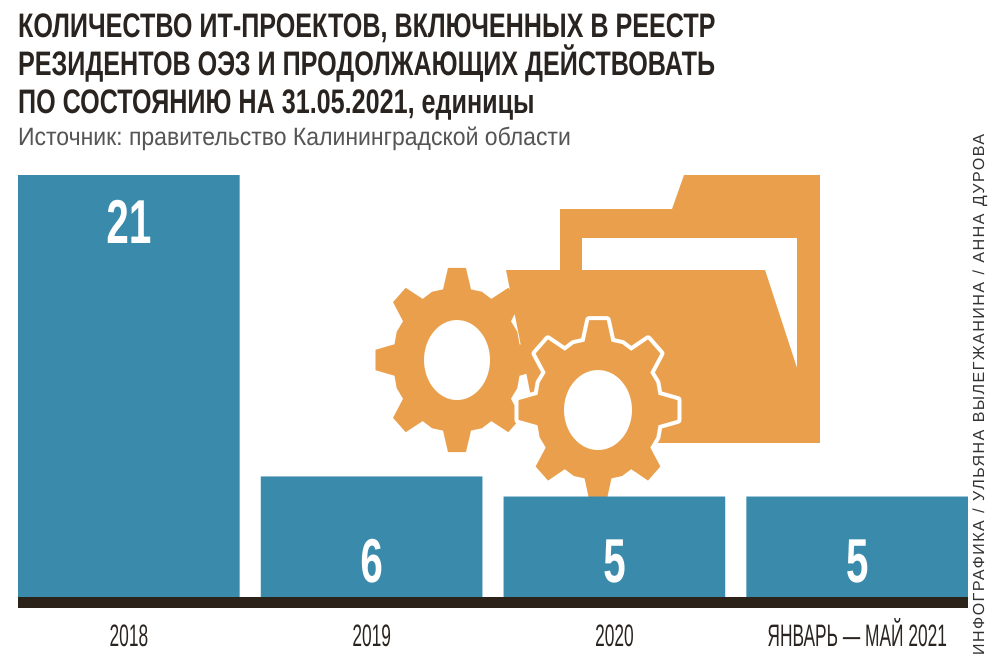  What do you see at coordinates (857, 636) in the screenshot?
I see `x-tick-label: ЯНВАРЬ — МАЙ 2021` at bounding box center [857, 636].